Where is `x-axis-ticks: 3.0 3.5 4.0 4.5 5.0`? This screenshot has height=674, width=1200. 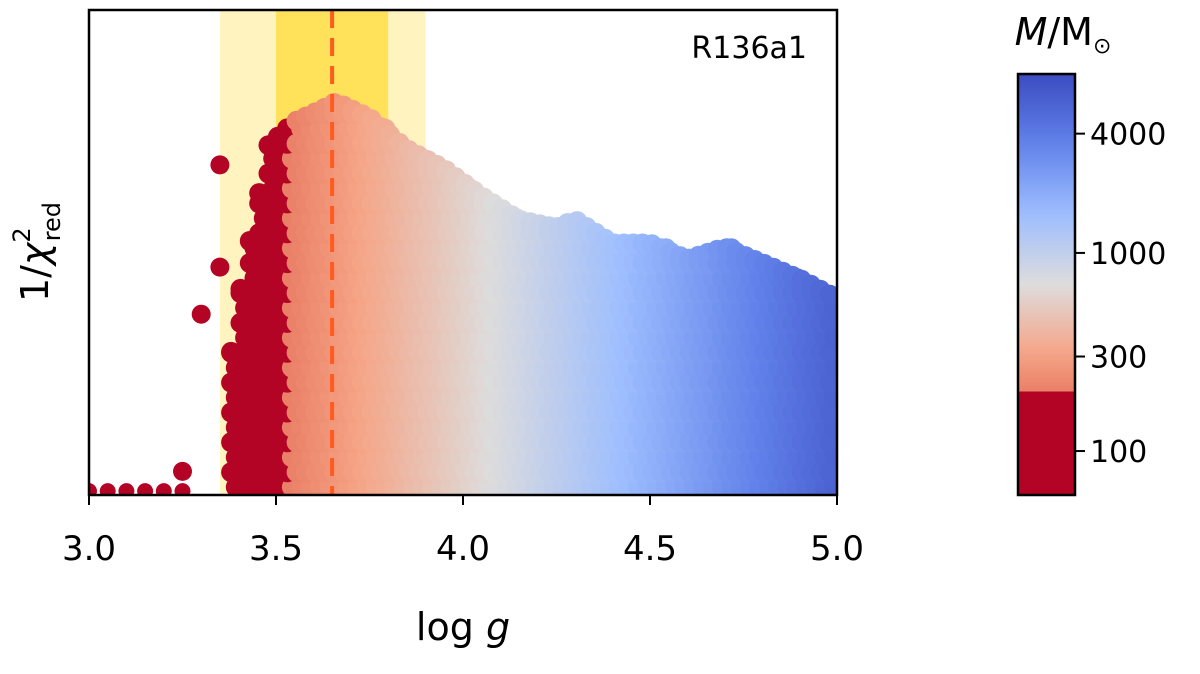
x-axis-ticks: 3.0 3.5 4.0 4.5 5.0 is located at coordinates (463, 532).